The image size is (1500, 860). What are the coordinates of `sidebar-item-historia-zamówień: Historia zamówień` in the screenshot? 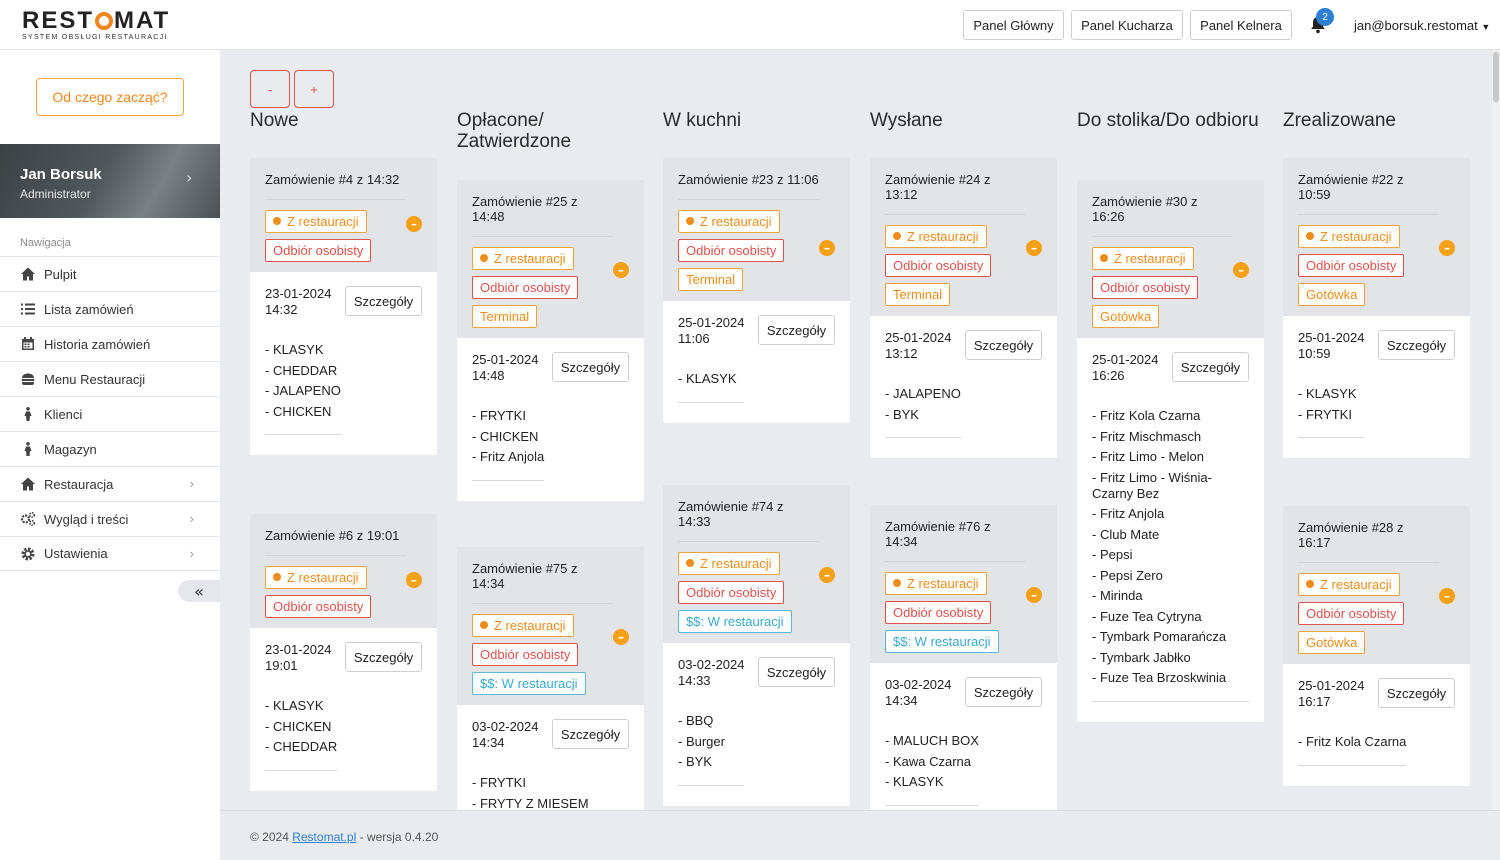 It's located at (110, 343).